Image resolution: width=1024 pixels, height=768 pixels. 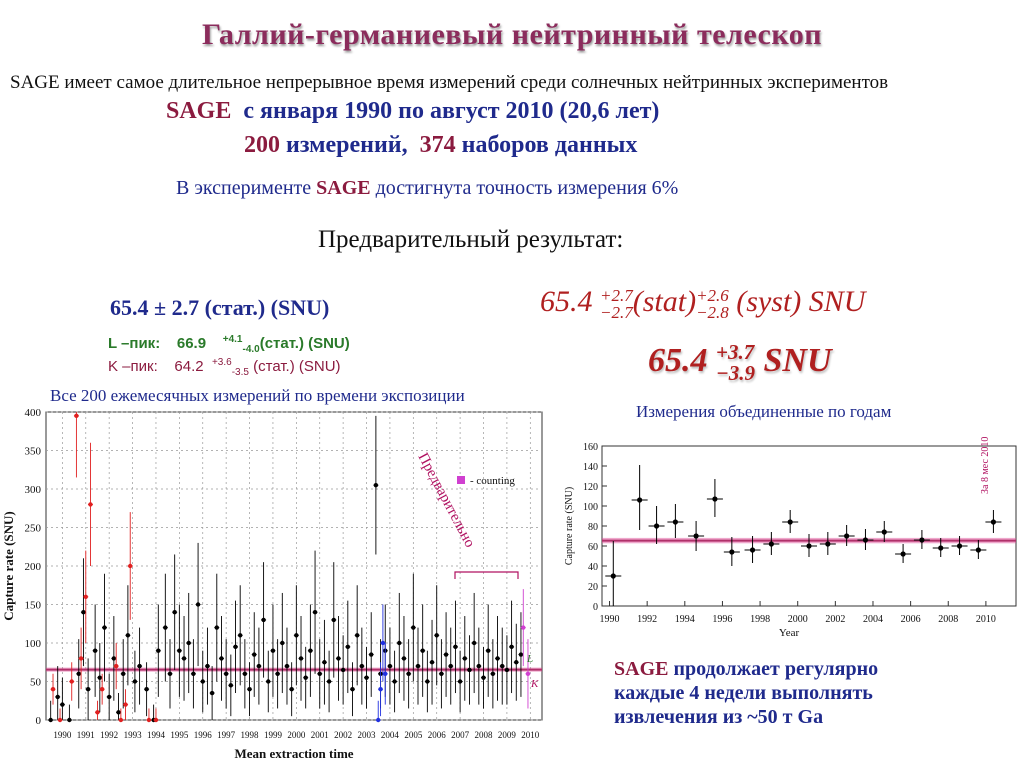 What do you see at coordinates (835, 619) in the screenshot?
I see `x-tick-label: 2002` at bounding box center [835, 619].